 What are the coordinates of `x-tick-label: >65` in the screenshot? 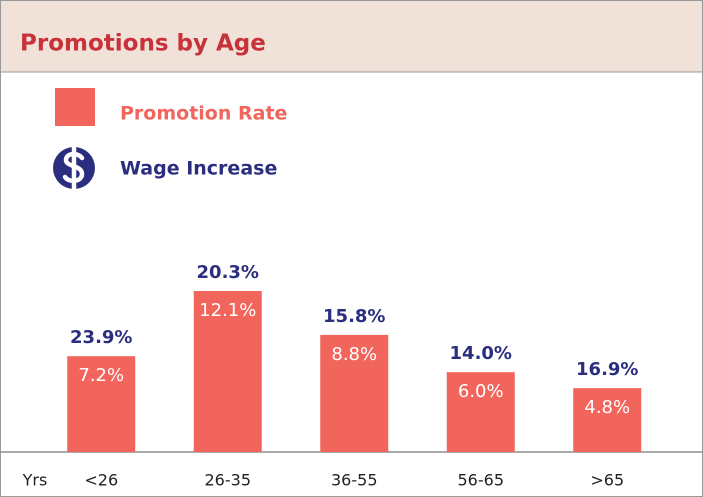 It's located at (607, 480).